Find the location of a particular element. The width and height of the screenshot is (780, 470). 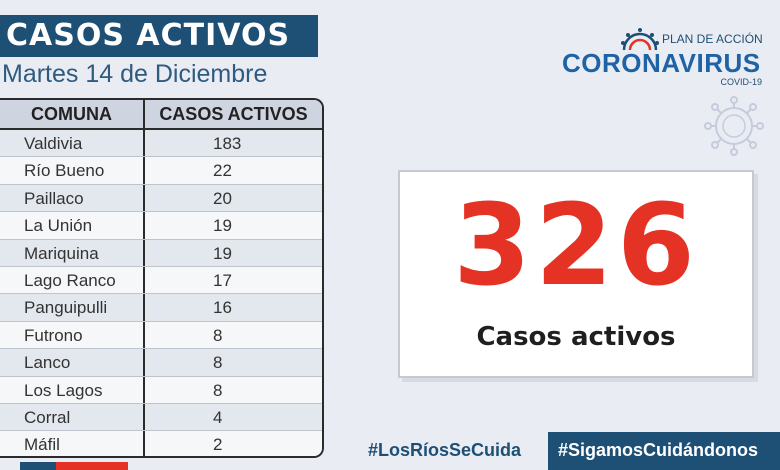

table-row: Lago Ranco 17 is located at coordinates (161, 280).